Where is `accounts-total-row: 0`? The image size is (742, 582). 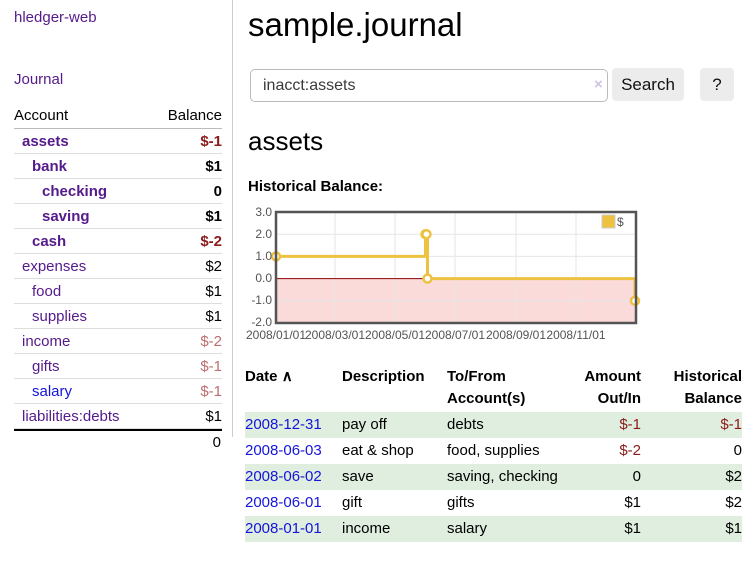 accounts-total-row: 0 is located at coordinates (118, 440).